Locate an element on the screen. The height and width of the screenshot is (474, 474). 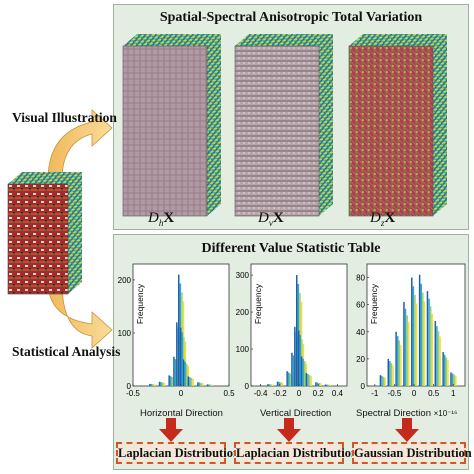
cube-label-dv: DvX is located at coordinates (271, 219).